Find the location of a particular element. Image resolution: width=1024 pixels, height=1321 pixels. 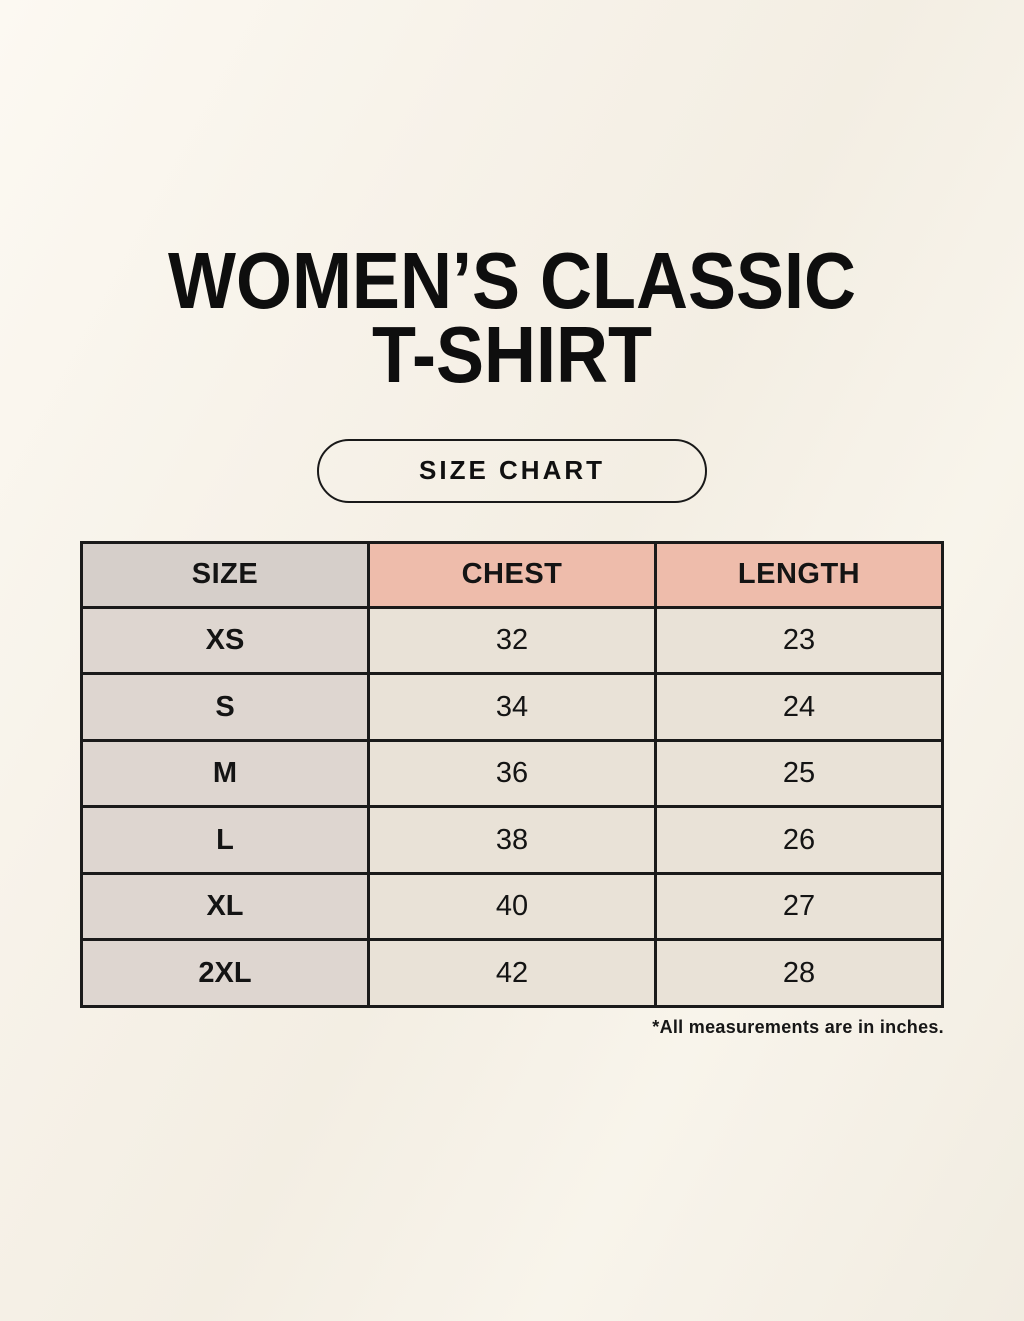

chest-cell: 42 is located at coordinates (512, 973).